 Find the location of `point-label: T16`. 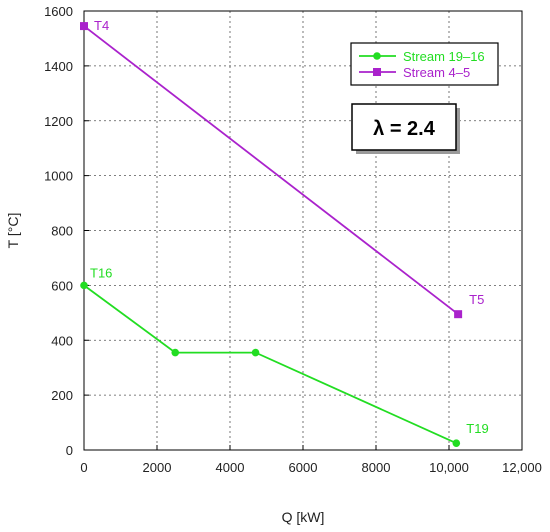

point-label: T16 is located at coordinates (101, 272).